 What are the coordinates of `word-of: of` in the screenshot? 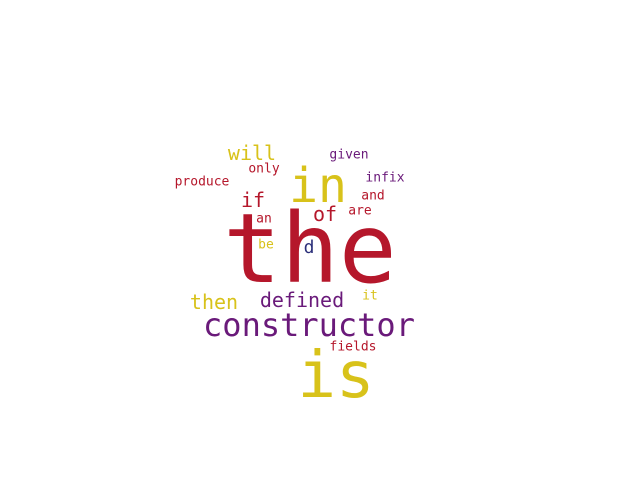 It's located at (325, 214).